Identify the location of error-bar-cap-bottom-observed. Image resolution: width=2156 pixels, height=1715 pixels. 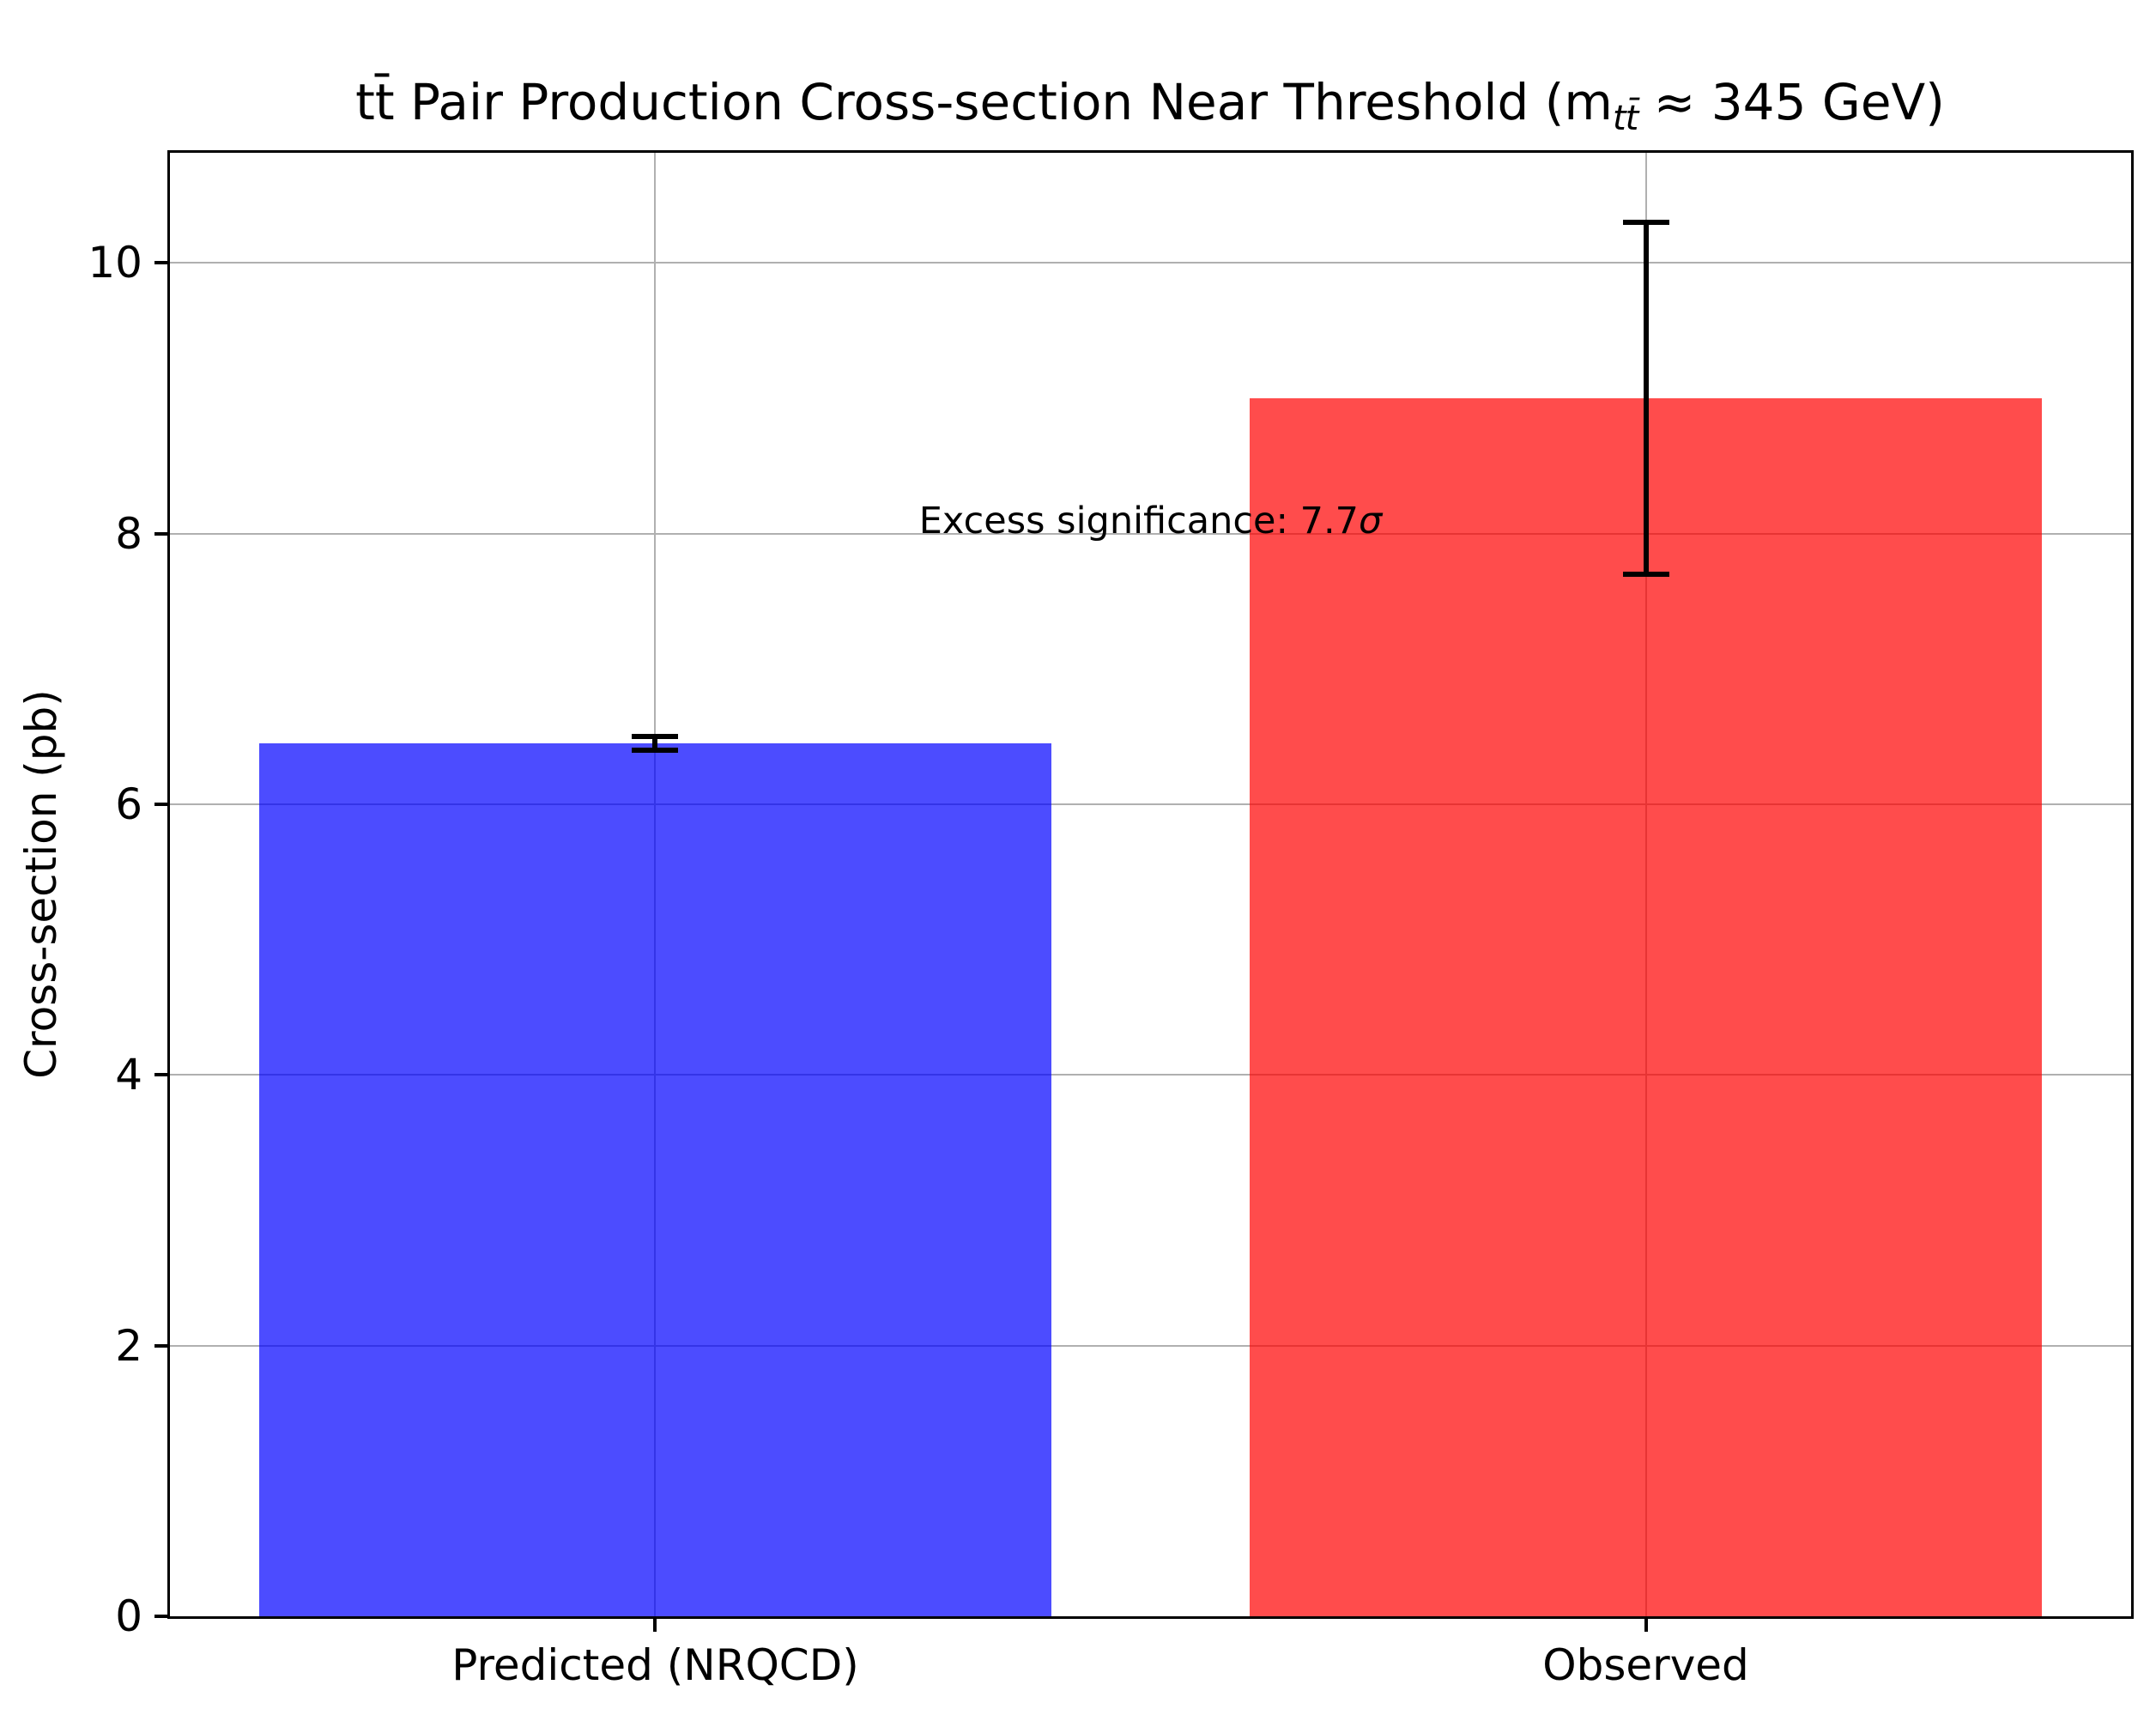
(1645, 575).